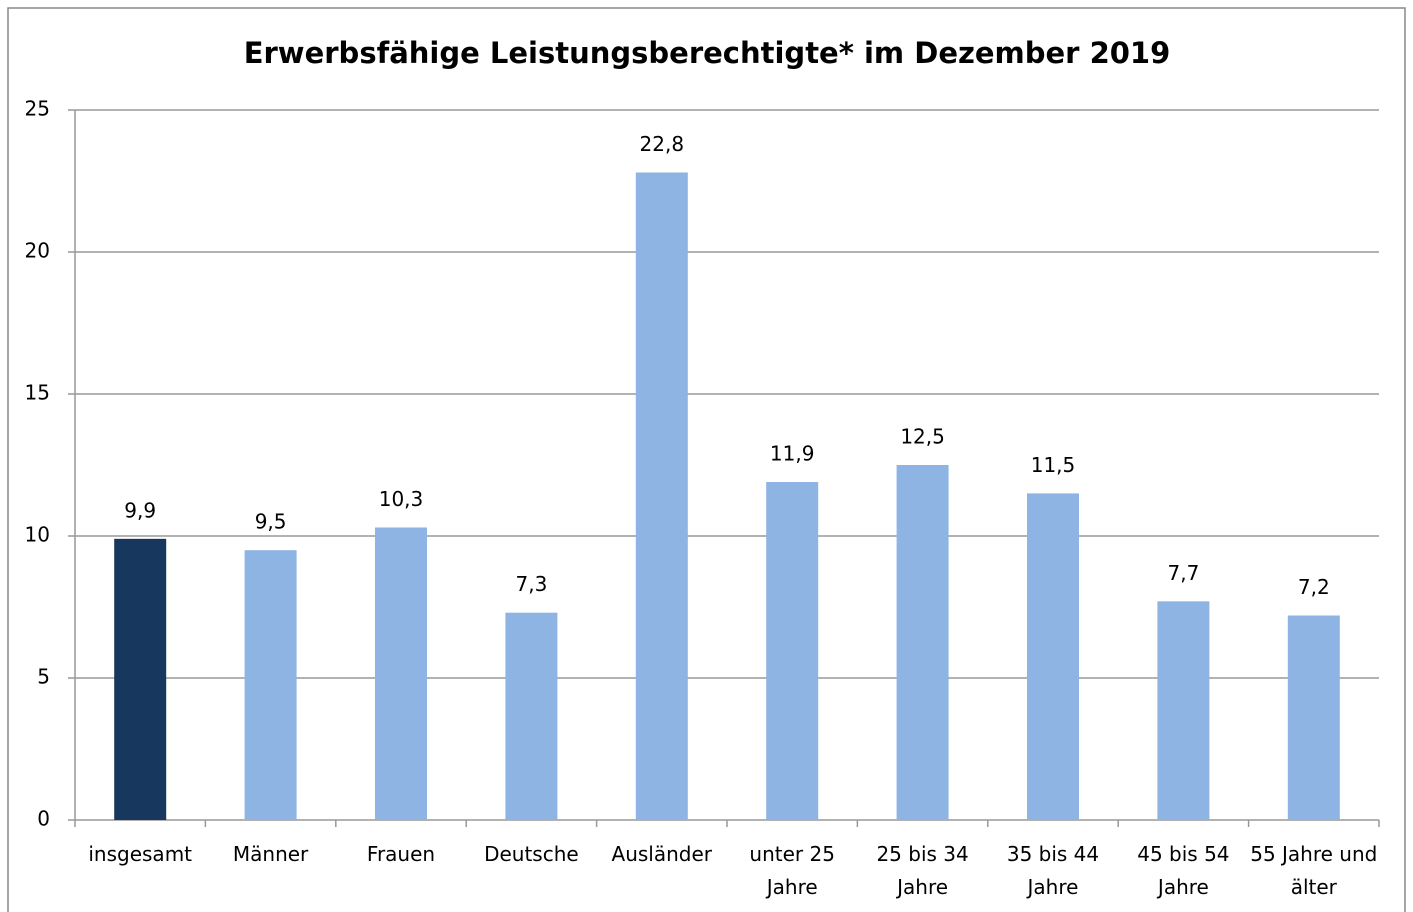 The image size is (1413, 912). I want to click on data-label: 7,7, so click(1183, 573).